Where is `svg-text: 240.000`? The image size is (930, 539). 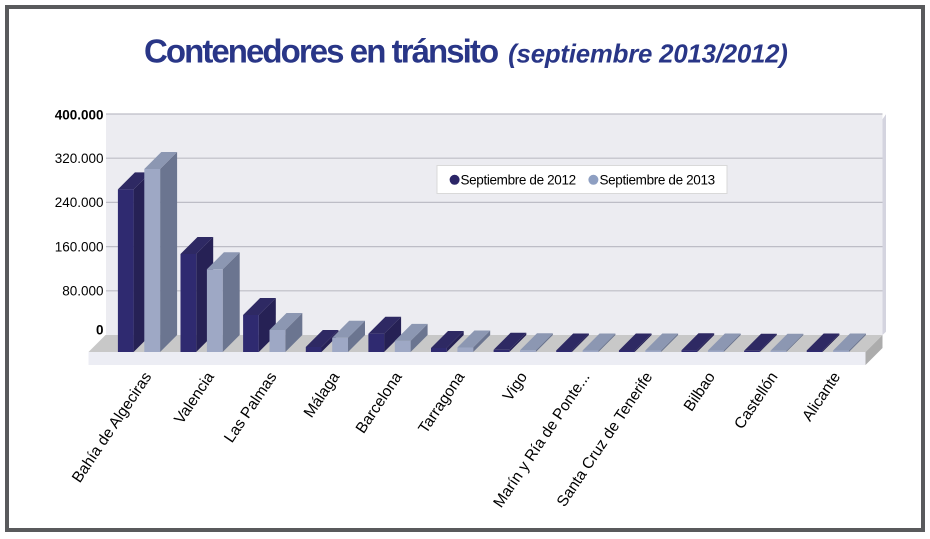
svg-text: 240.000 is located at coordinates (79, 202).